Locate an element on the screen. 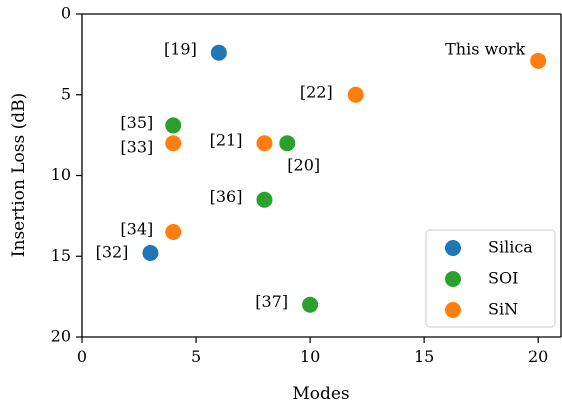 This screenshot has height=405, width=562. x-tick-label: 5 is located at coordinates (196, 356).